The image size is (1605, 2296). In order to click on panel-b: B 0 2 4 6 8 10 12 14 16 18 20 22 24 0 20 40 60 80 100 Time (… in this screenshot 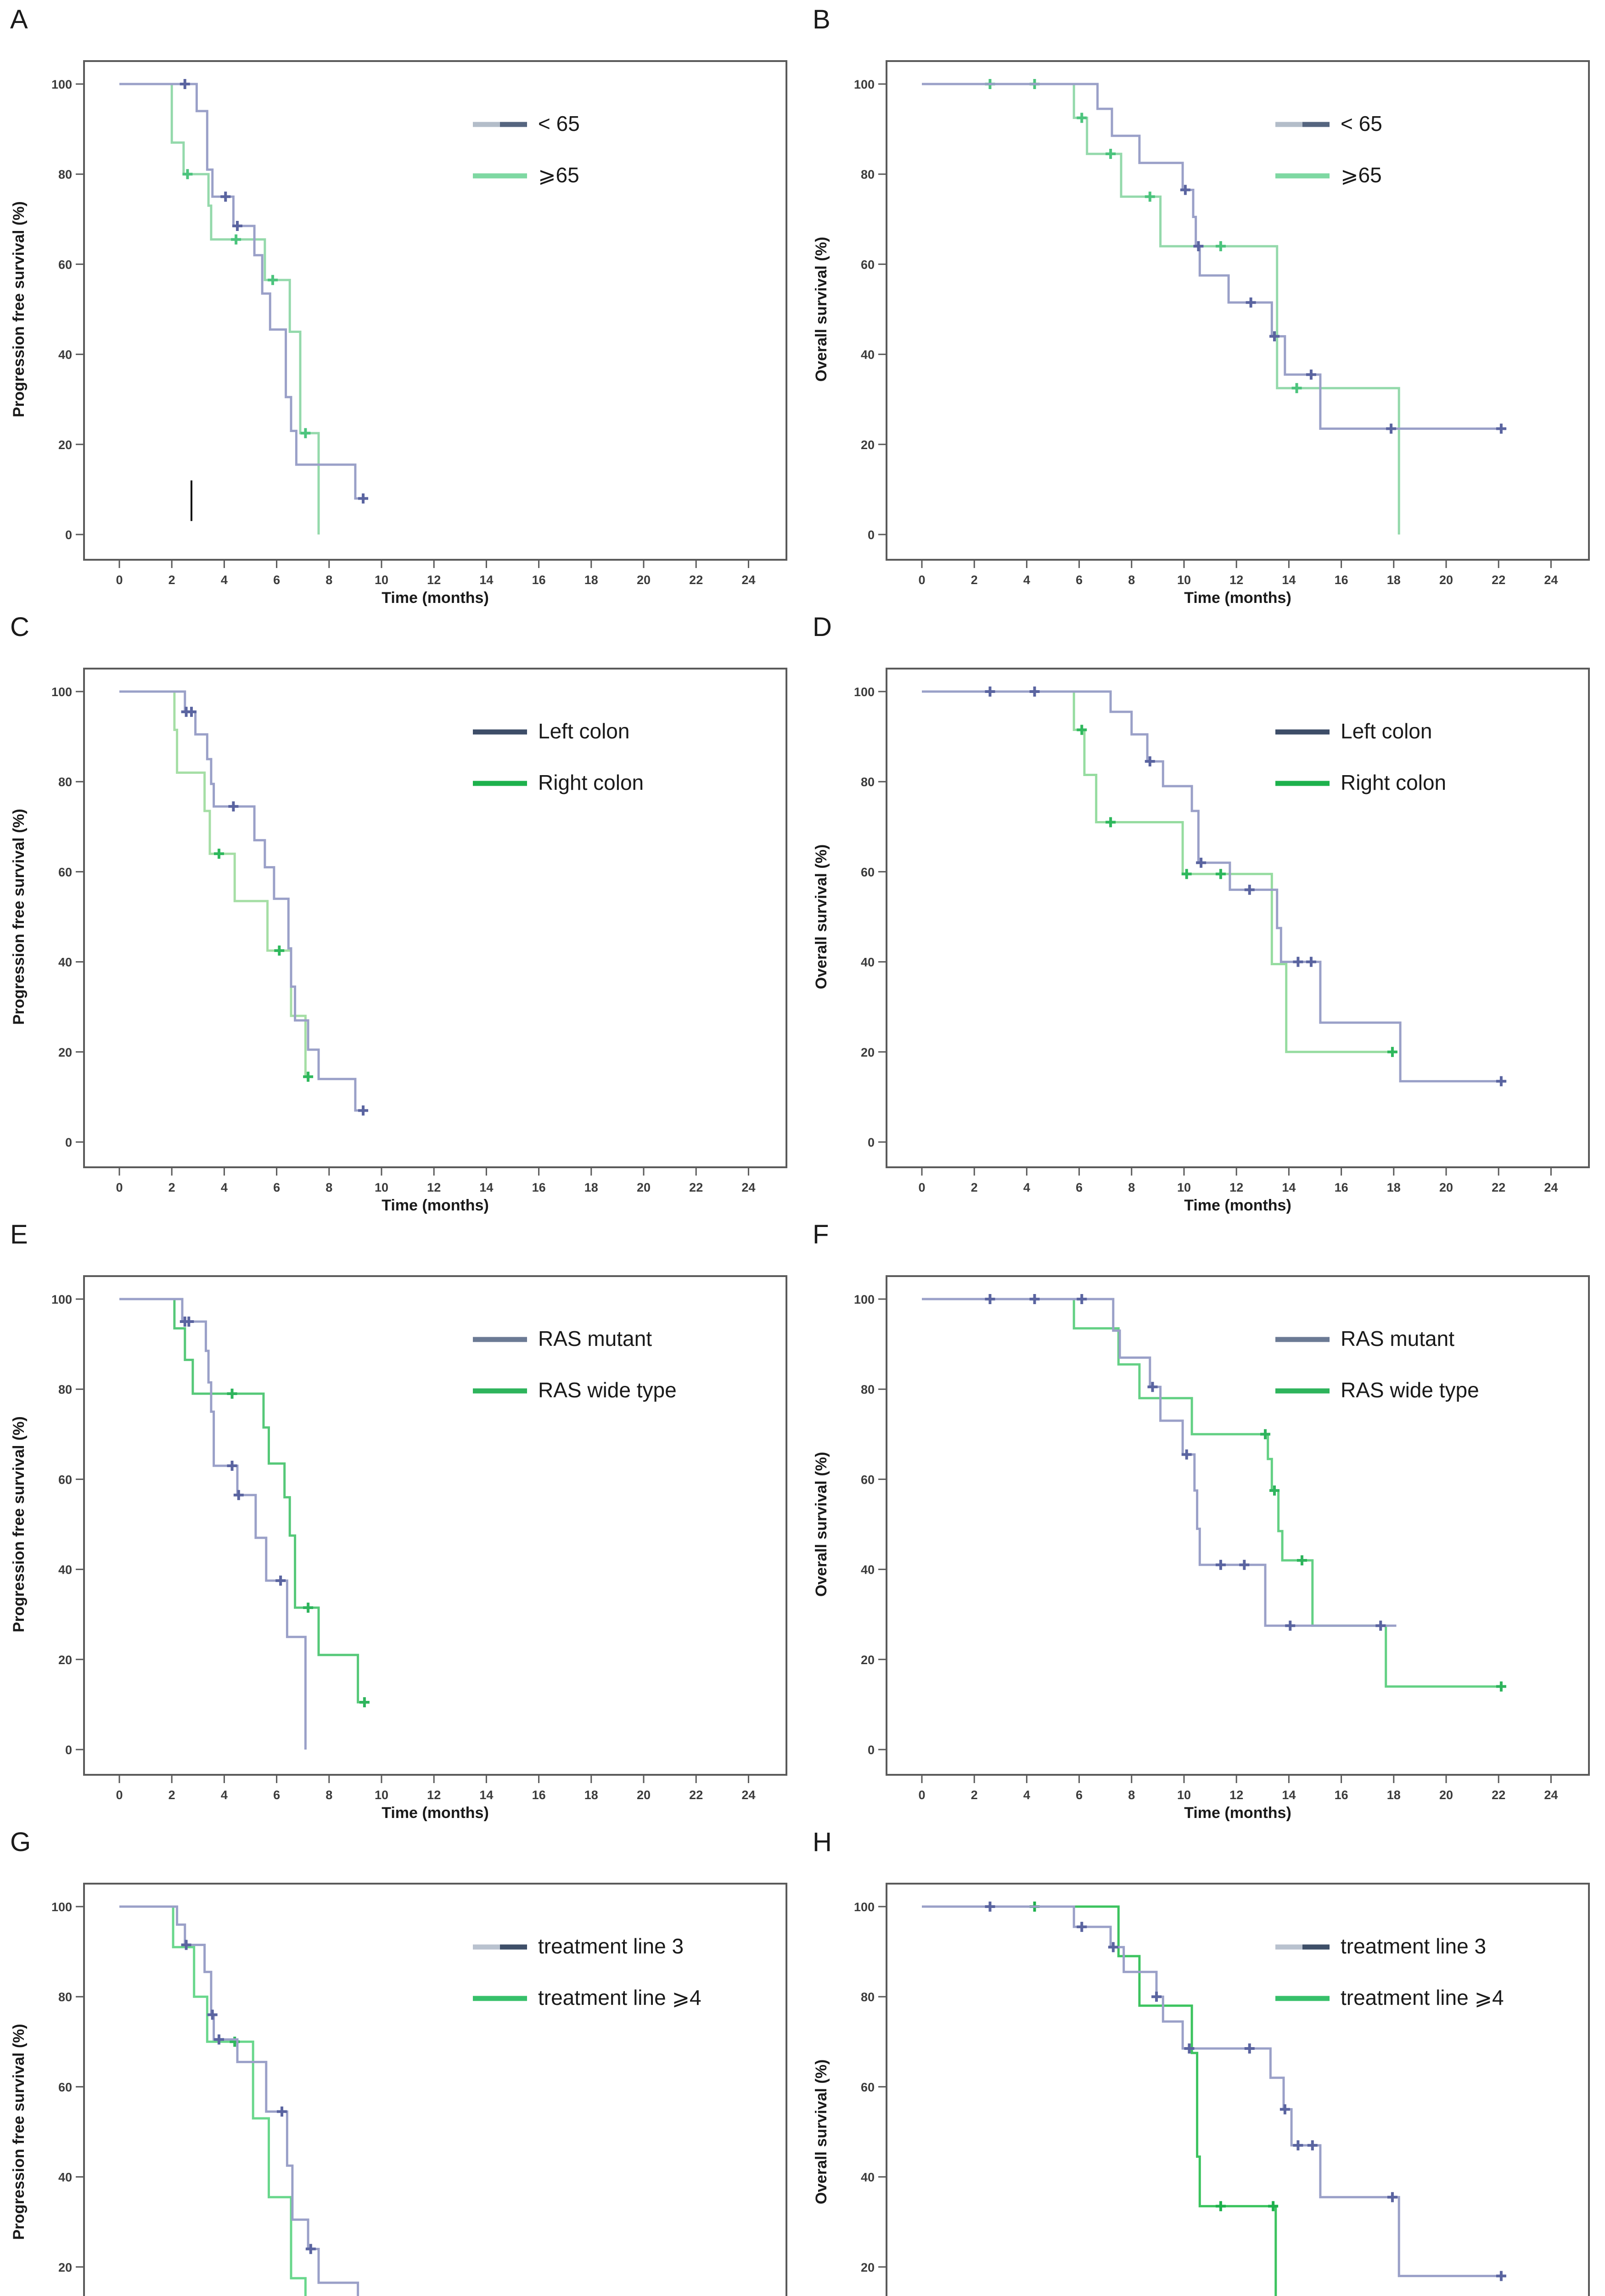, I will do `click(1203, 304)`.